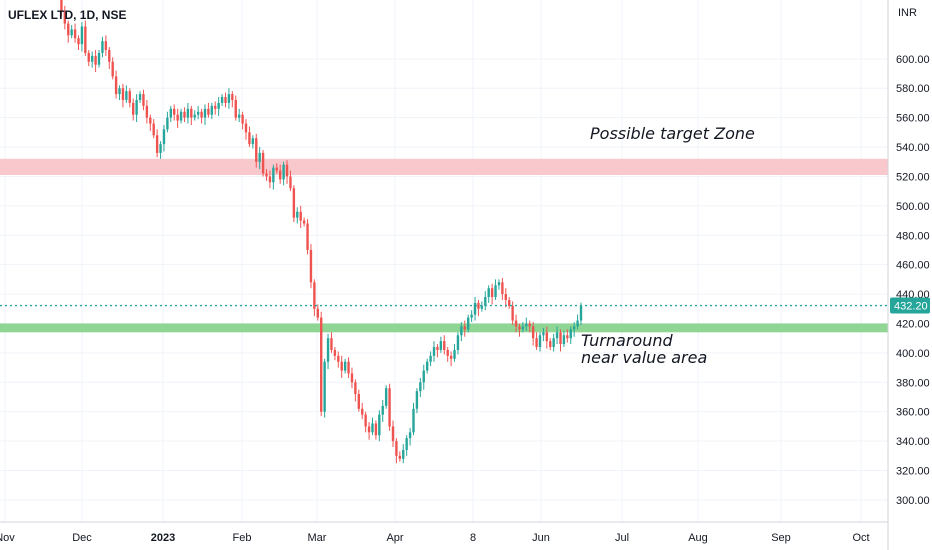 Image resolution: width=932 pixels, height=550 pixels. What do you see at coordinates (242, 538) in the screenshot?
I see `x-tick-label: Feb` at bounding box center [242, 538].